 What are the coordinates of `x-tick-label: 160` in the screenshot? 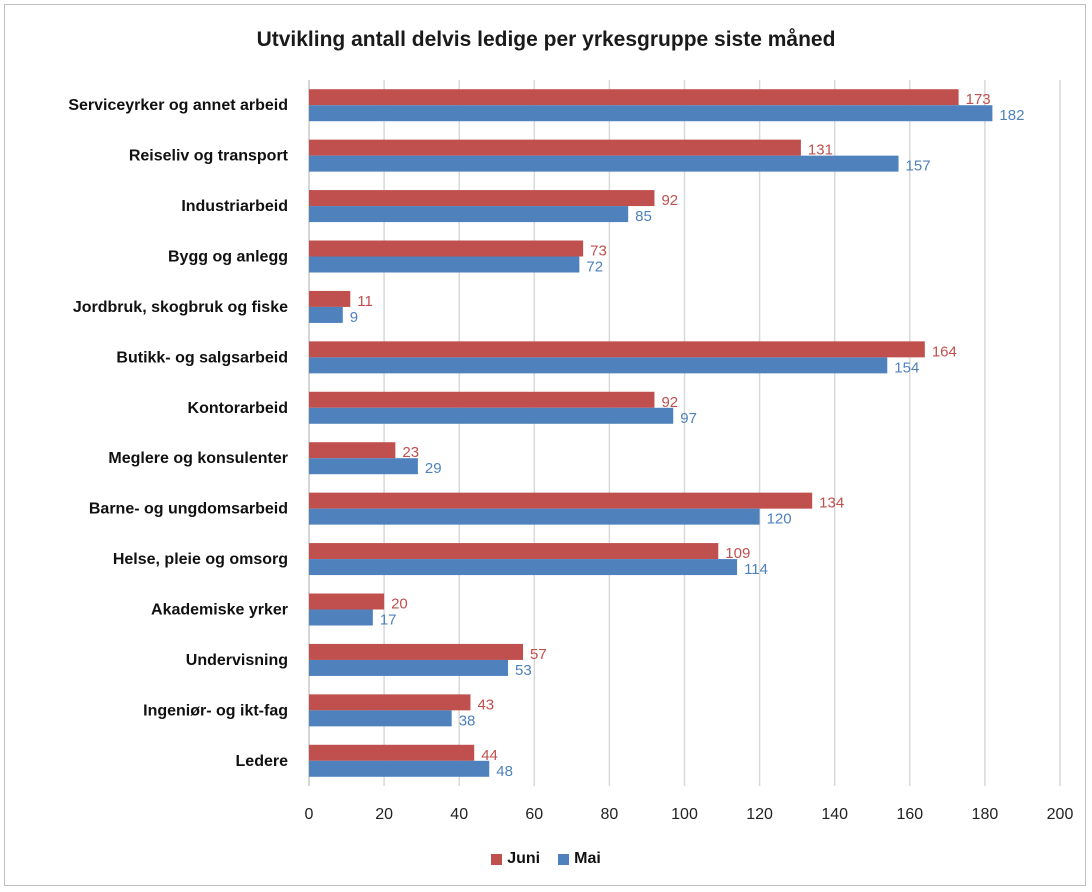 It's located at (909, 814).